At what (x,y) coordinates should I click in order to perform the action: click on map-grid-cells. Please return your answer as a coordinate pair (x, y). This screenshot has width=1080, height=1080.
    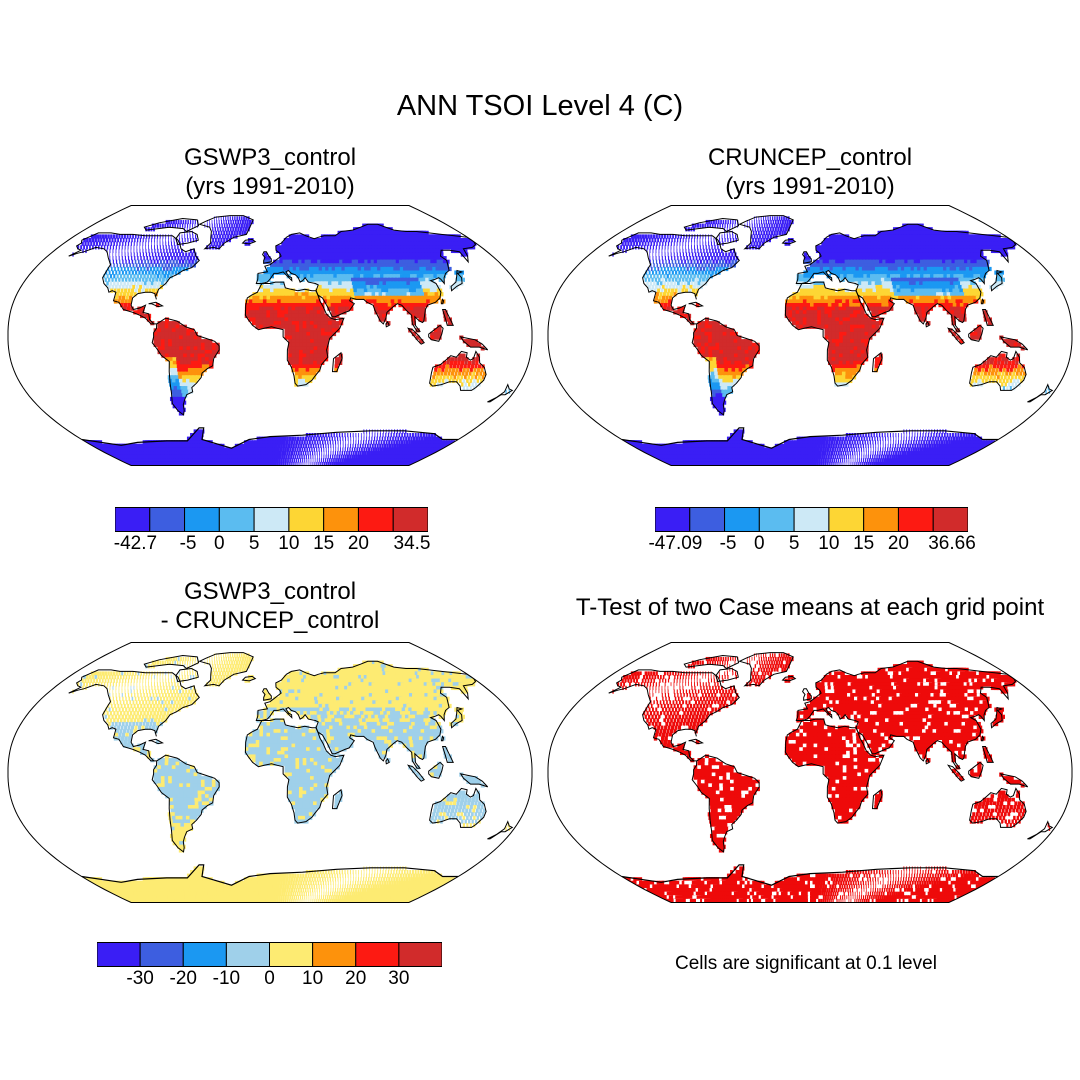
    Looking at the image, I should click on (291, 341).